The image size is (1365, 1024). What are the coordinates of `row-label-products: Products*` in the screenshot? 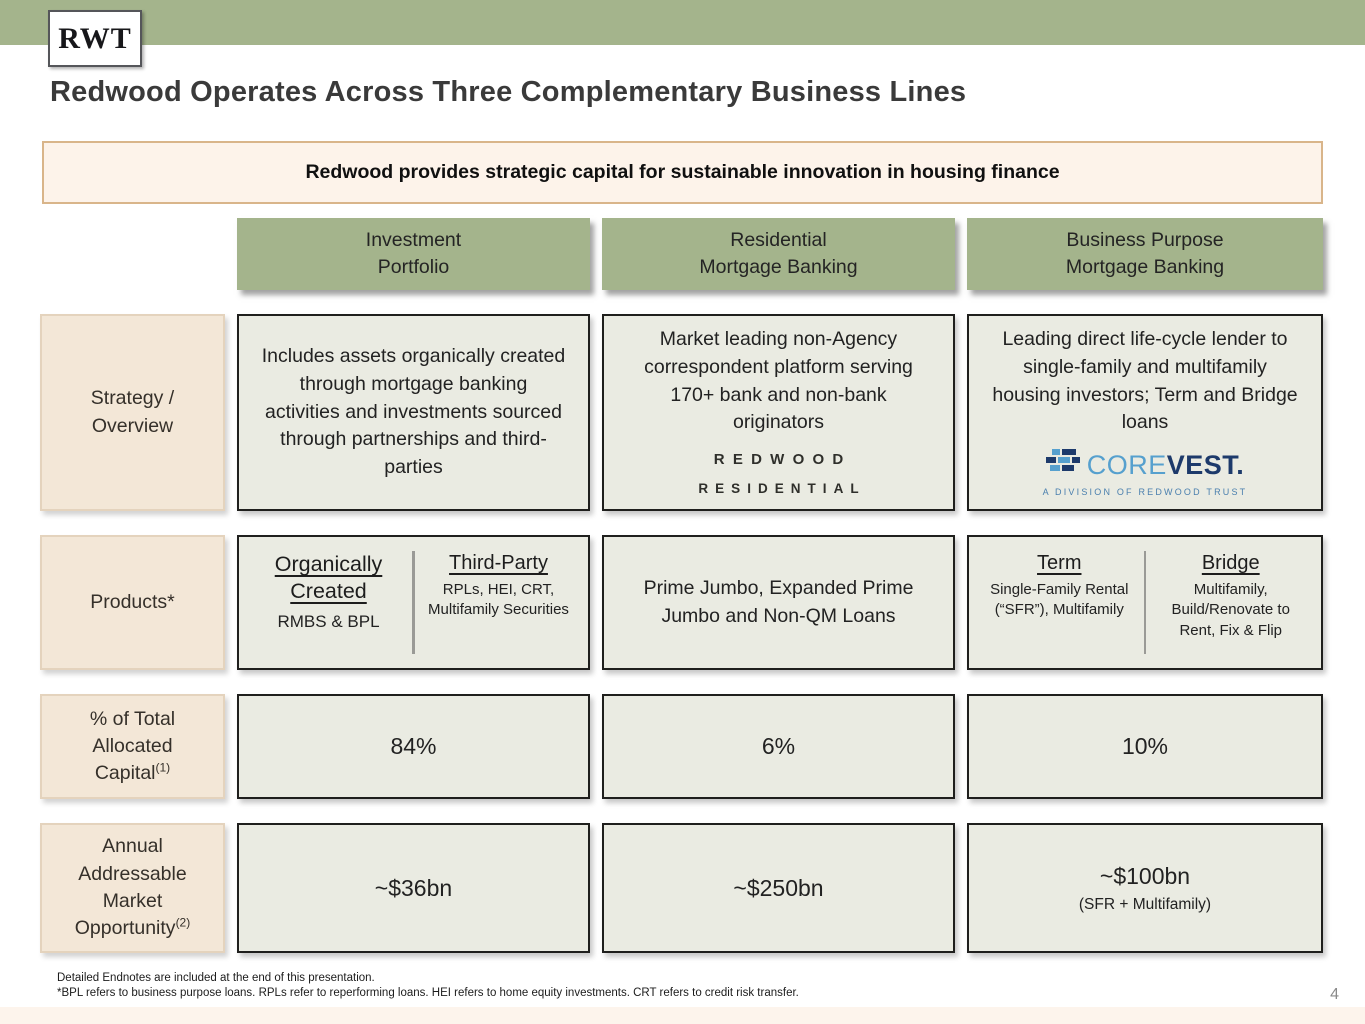 It's located at (132, 602).